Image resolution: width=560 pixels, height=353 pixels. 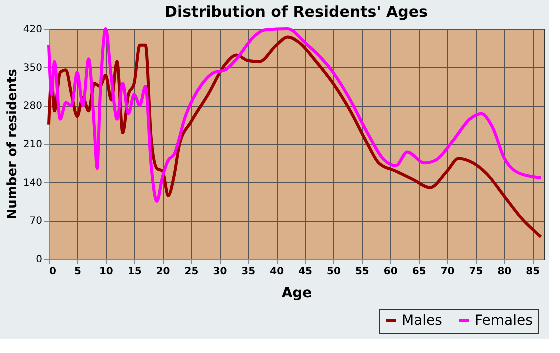 I want to click on x-tick-label: 80, so click(x=505, y=272).